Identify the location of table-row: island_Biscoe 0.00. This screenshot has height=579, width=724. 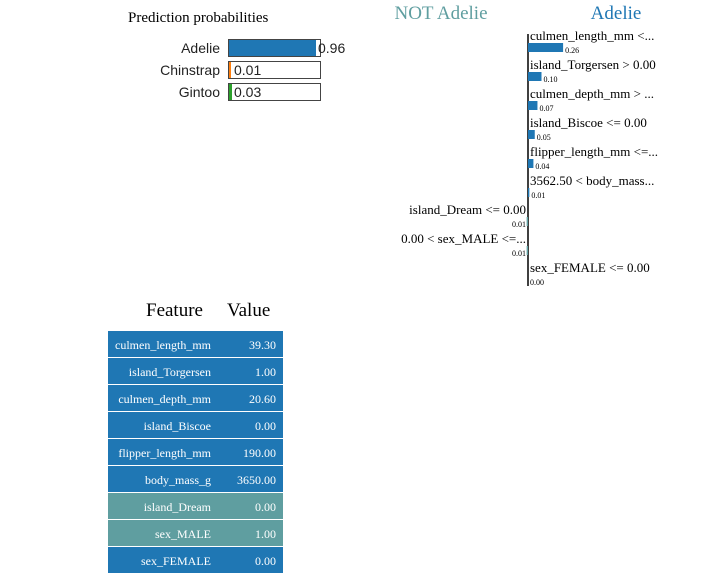
(195, 425).